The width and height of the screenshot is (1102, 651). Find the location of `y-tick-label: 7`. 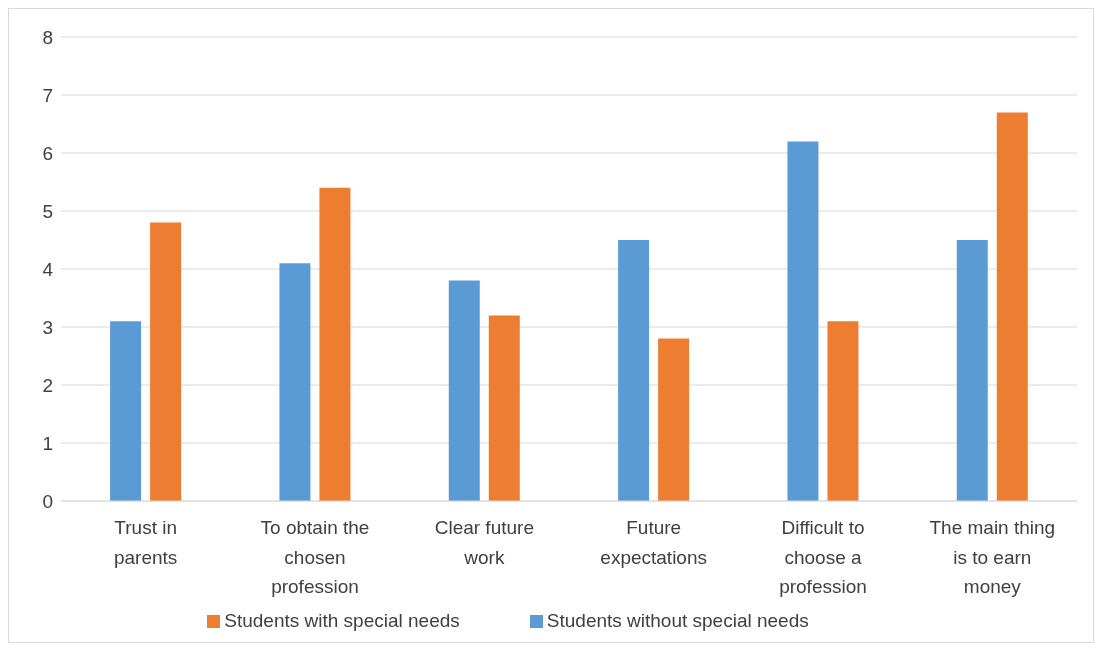

y-tick-label: 7 is located at coordinates (47, 95).